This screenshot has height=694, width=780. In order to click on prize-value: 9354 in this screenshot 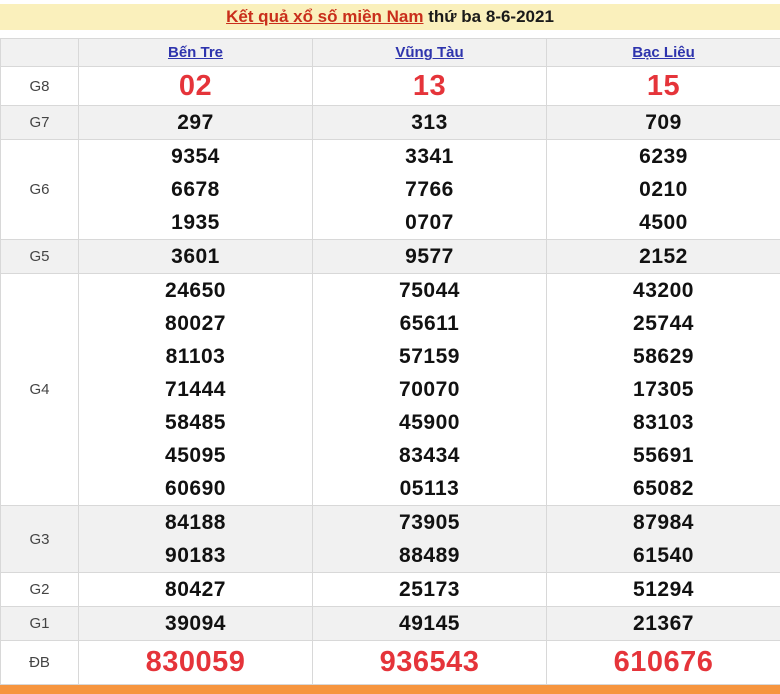, I will do `click(195, 157)`.